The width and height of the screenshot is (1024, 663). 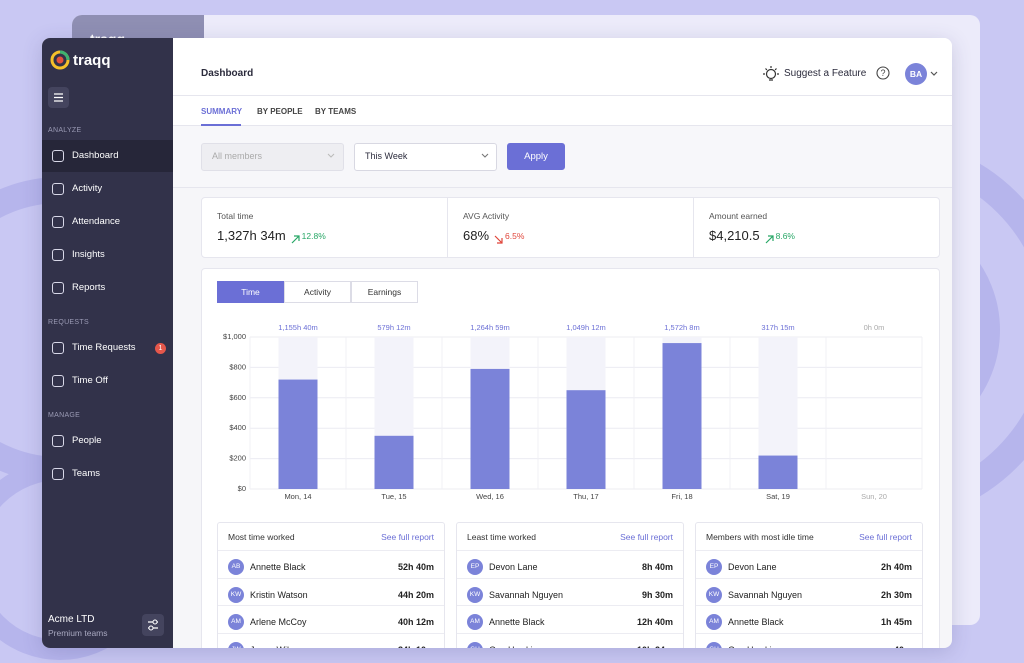 I want to click on bar-top-label: 1,572h 8m, so click(x=681, y=327).